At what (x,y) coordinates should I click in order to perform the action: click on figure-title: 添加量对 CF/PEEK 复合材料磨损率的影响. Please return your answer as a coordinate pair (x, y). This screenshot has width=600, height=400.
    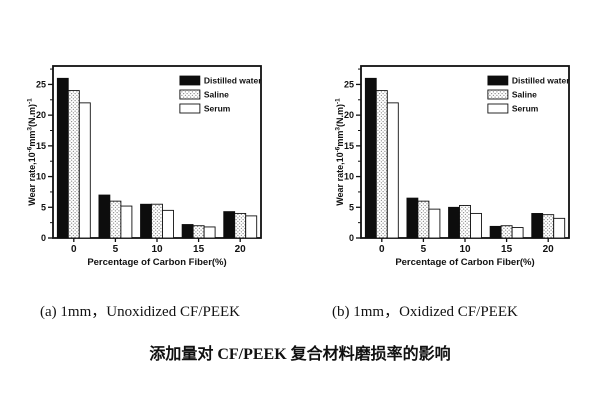
    Looking at the image, I should click on (300, 354).